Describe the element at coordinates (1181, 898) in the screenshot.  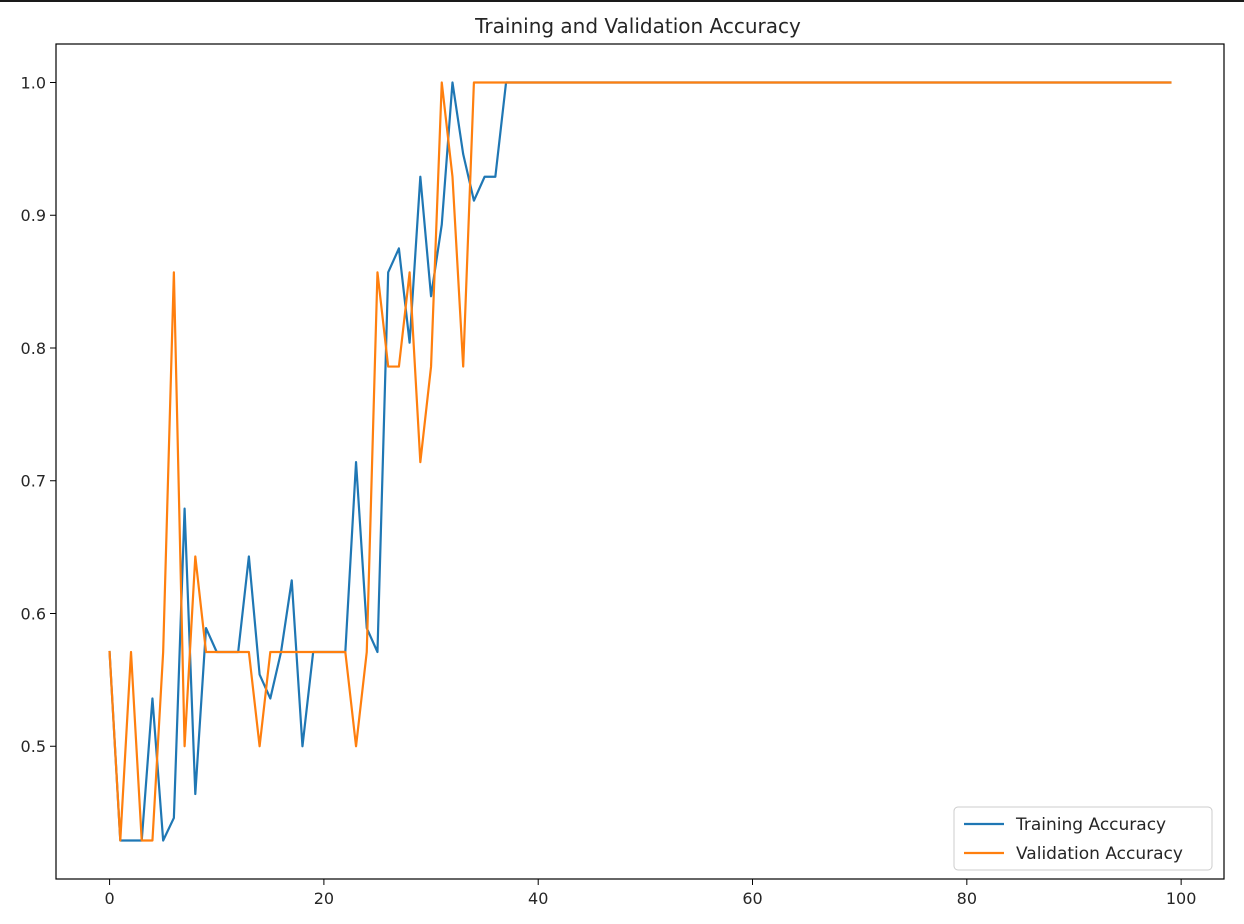
I see `x-tick-label: 100` at that location.